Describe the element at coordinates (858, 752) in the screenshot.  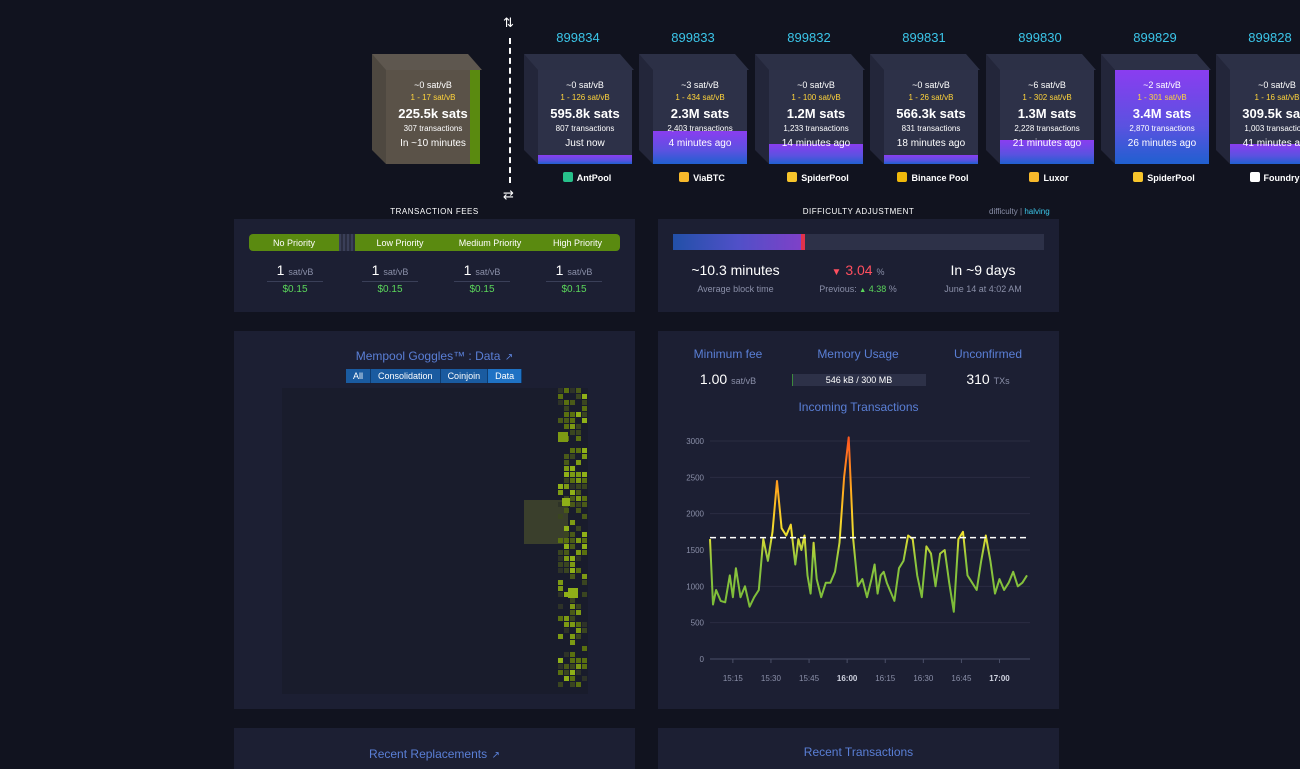
I see `recent-transactions-title: Recent Transactions` at that location.